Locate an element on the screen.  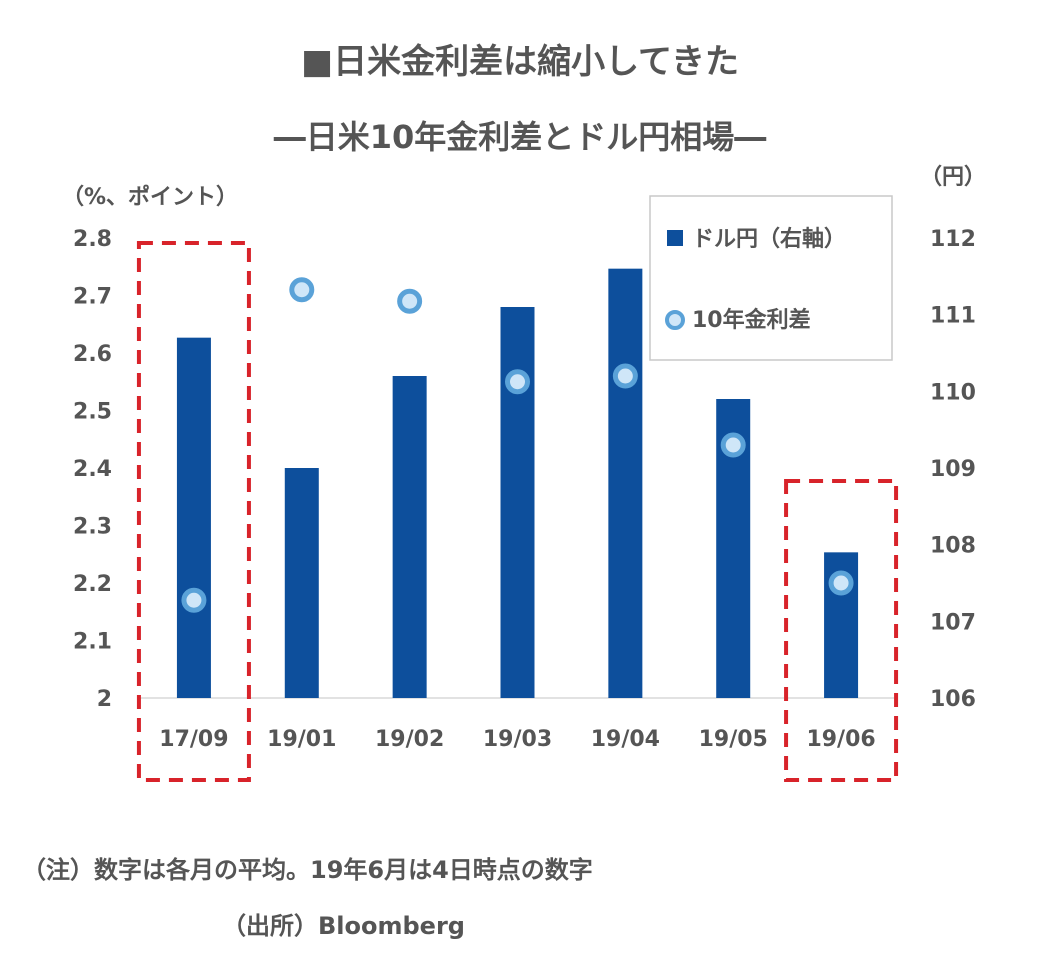
left-tick-label: 2.7 is located at coordinates (92, 297).